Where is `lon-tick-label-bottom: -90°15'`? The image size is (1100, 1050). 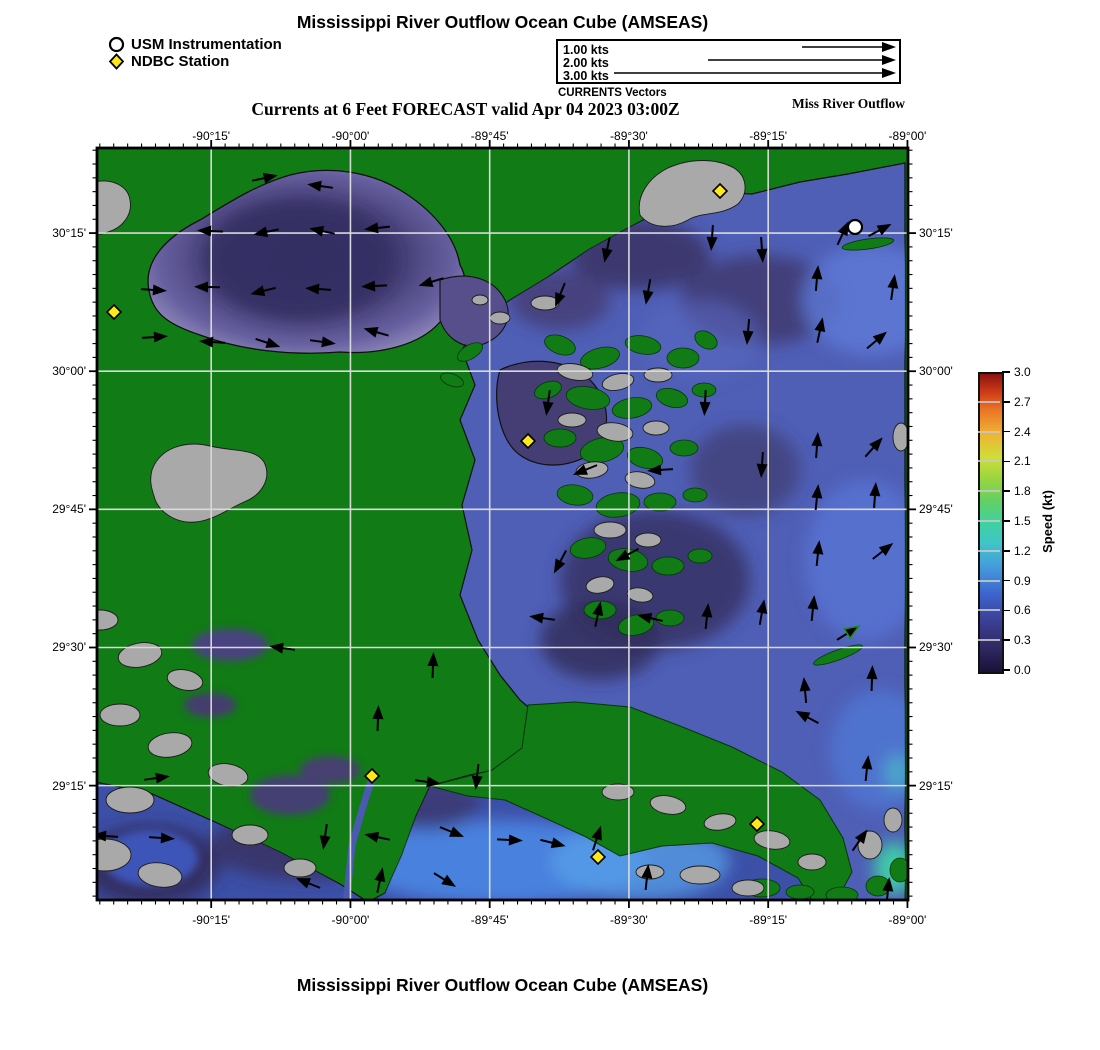
lon-tick-label-bottom: -90°15' is located at coordinates (211, 920).